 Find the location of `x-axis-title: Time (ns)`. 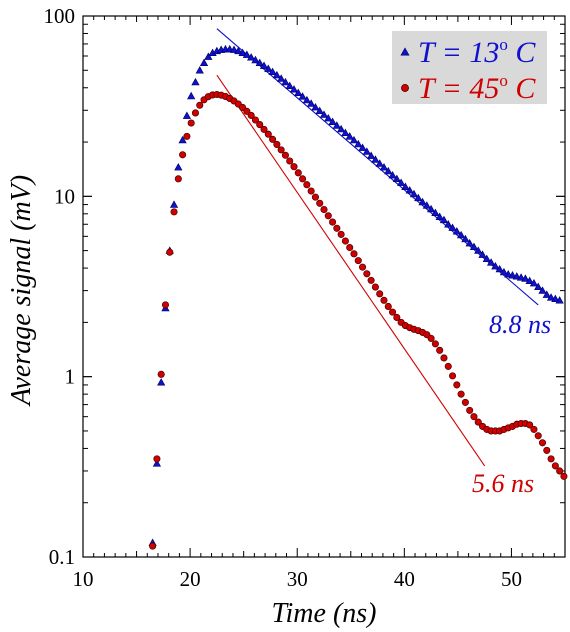

x-axis-title: Time (ns) is located at coordinates (324, 613).